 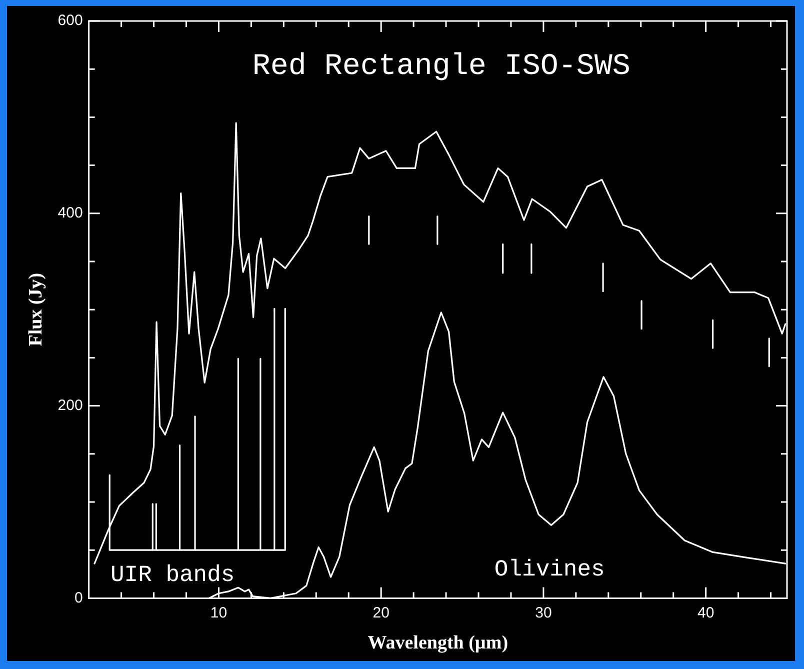 I want to click on y-tick-label: 400, so click(x=70, y=213).